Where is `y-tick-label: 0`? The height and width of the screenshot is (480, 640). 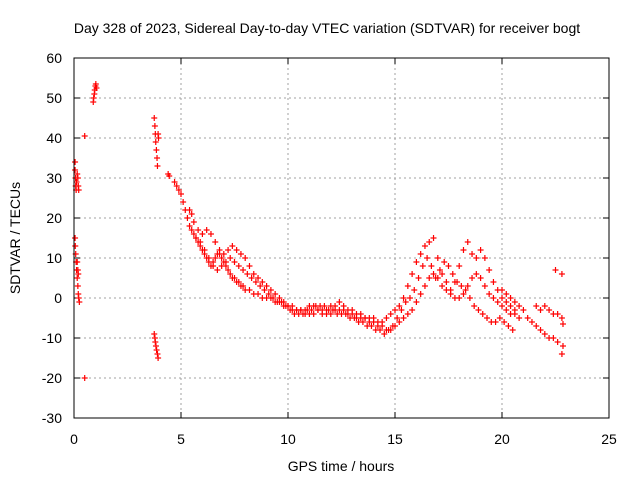
y-tick-label: 0 is located at coordinates (58, 298).